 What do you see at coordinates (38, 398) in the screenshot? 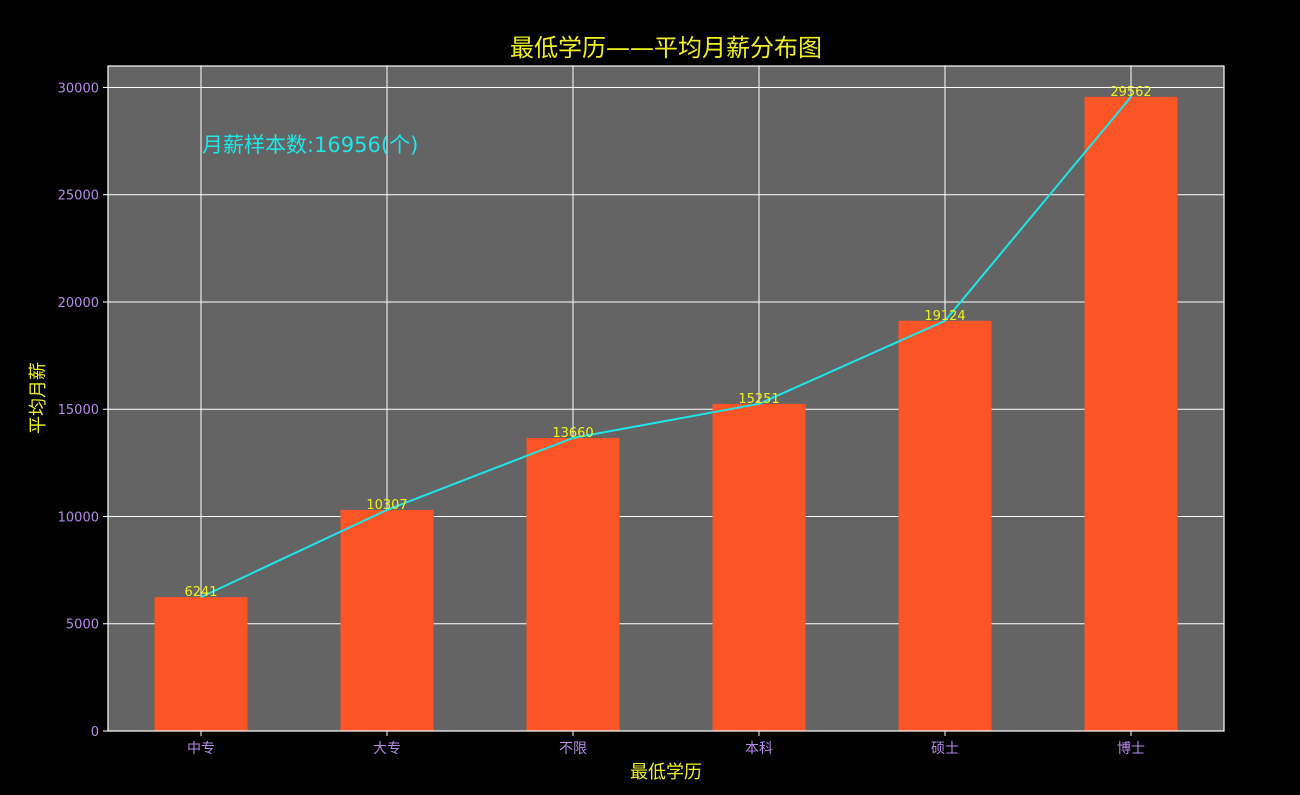
I see `y-axis-label: 平均月薪` at bounding box center [38, 398].